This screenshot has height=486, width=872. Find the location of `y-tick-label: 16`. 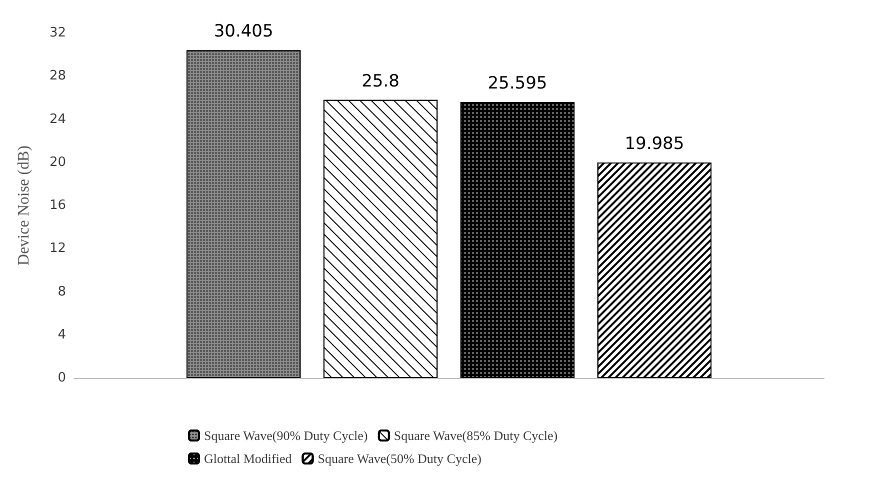

y-tick-label: 16 is located at coordinates (57, 205).